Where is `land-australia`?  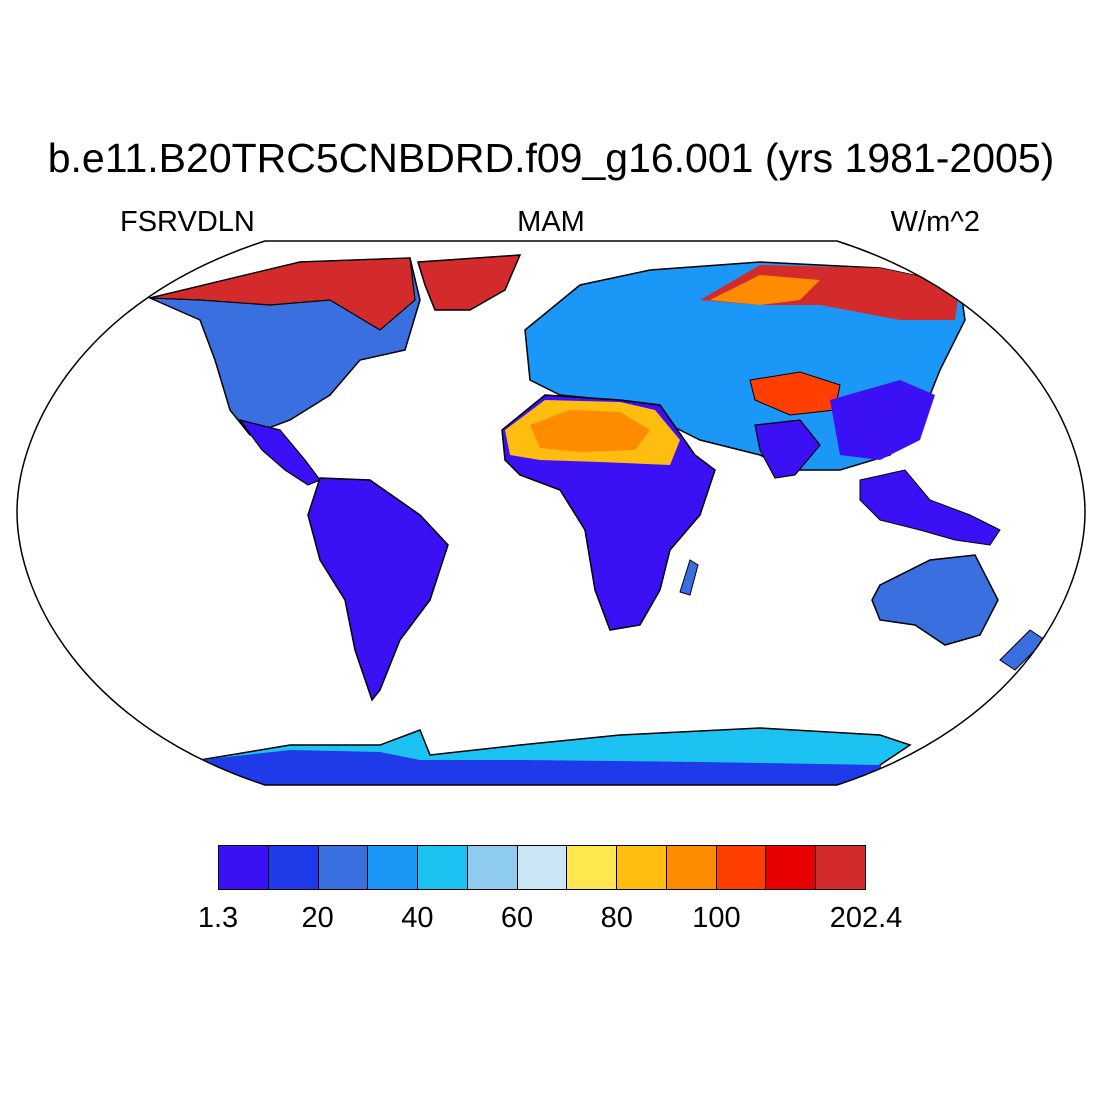 land-australia is located at coordinates (935, 600).